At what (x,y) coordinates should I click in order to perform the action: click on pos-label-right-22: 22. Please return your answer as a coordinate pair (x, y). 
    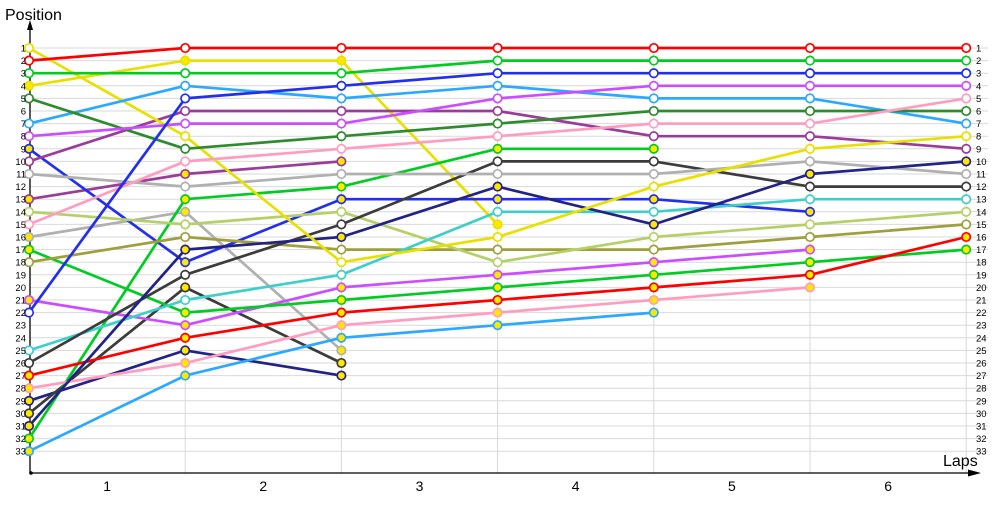
    Looking at the image, I should click on (981, 313).